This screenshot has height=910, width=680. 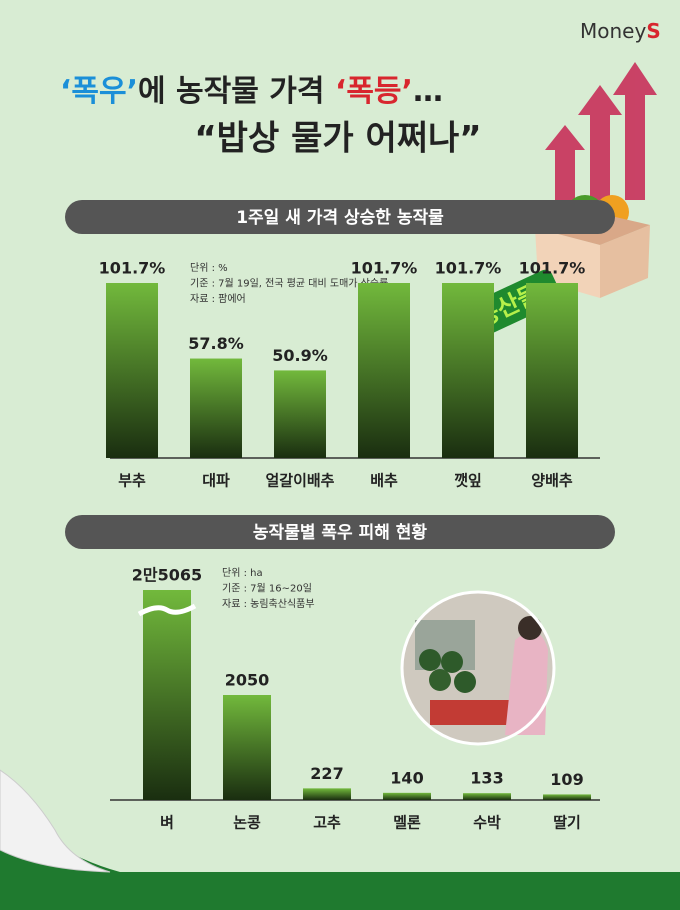 I want to click on value-label: 227, so click(x=326, y=773).